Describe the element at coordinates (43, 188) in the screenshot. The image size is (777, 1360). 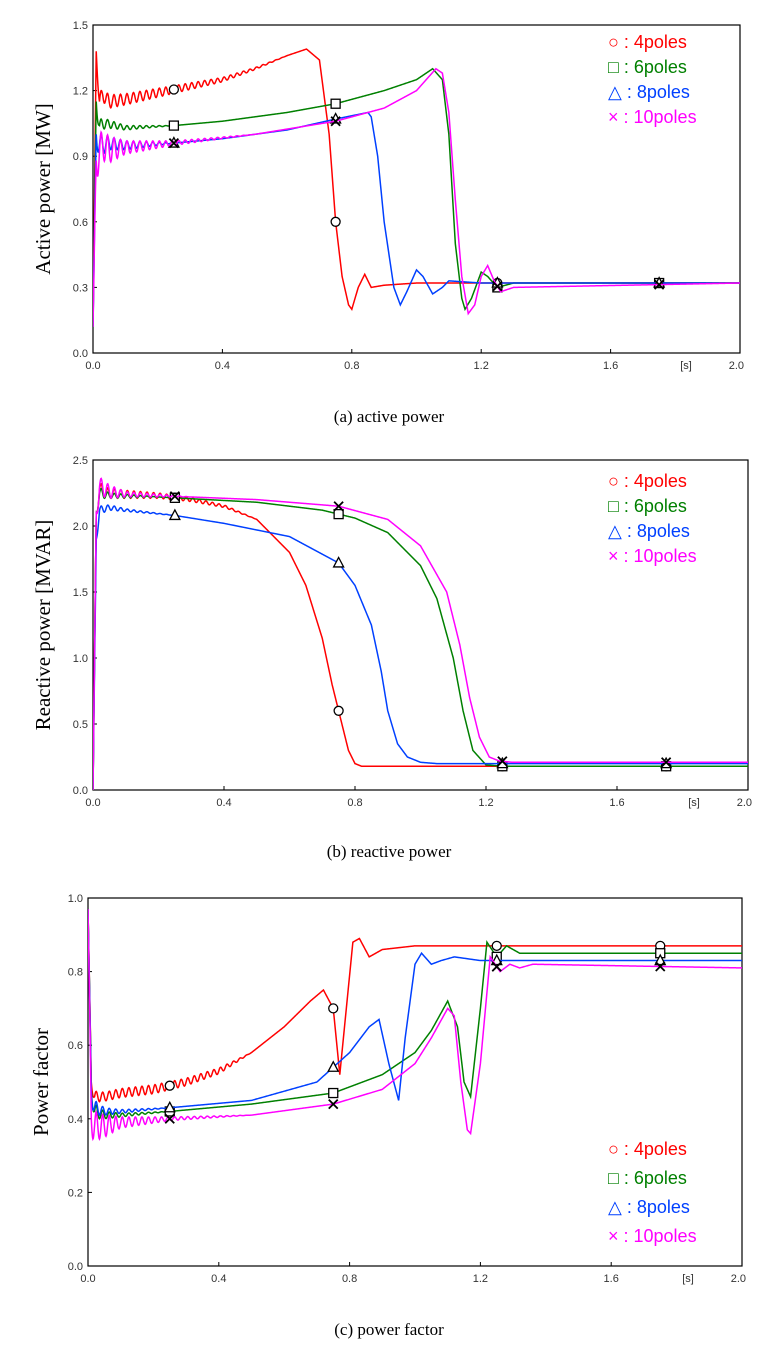
I see `y-axis-label: Active power [MW]` at that location.